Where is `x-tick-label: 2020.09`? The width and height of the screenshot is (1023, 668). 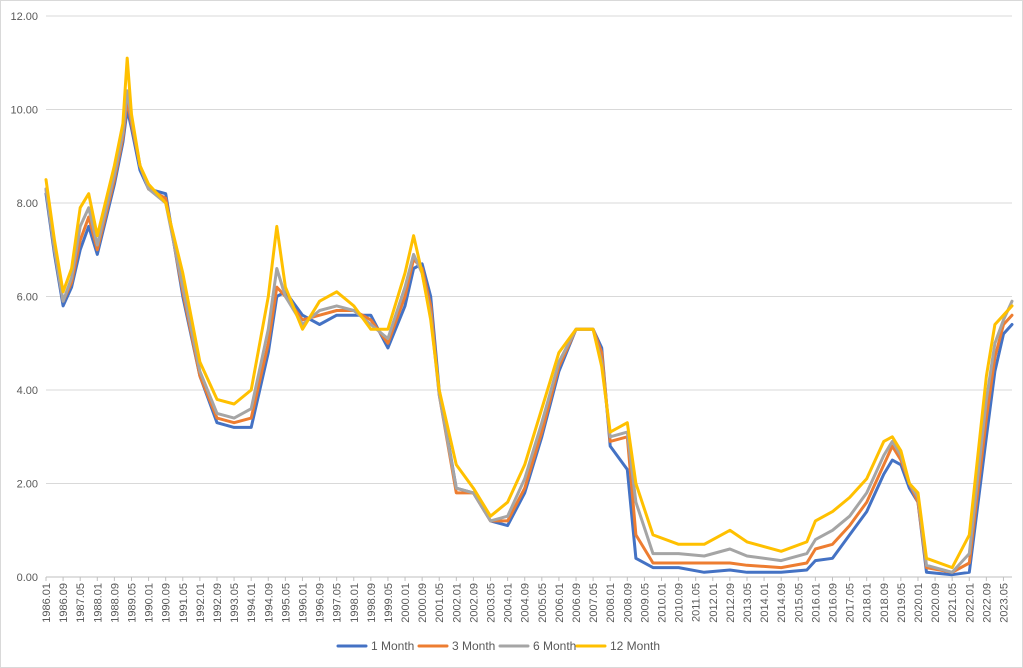 x-tick-label: 2020.09 is located at coordinates (936, 603).